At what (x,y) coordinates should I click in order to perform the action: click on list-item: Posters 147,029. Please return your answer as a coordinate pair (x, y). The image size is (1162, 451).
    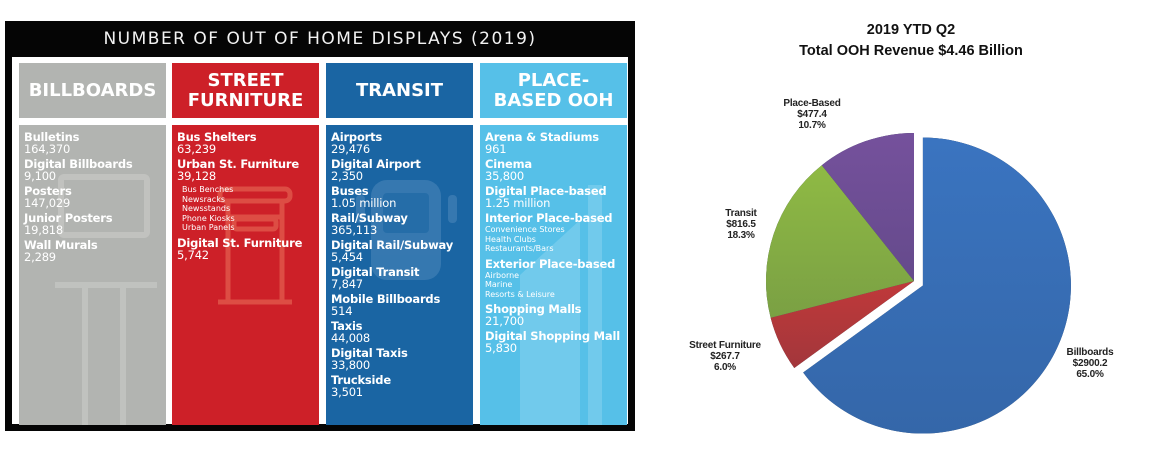
    Looking at the image, I should click on (94, 197).